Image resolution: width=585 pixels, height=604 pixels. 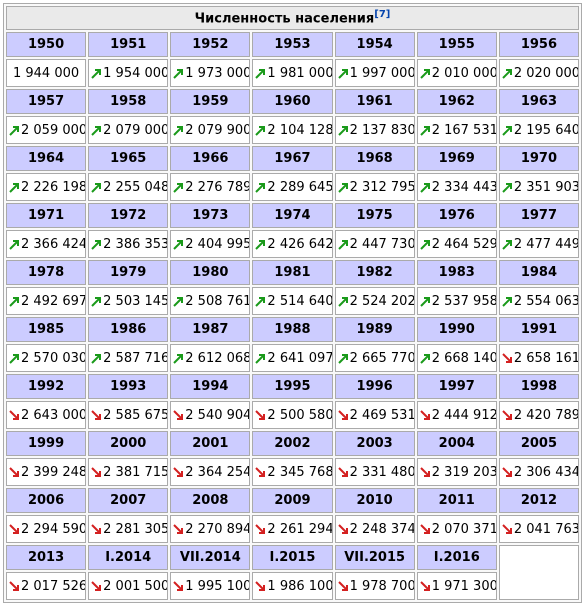 I want to click on value-cell: 2 404 995, so click(x=210, y=244).